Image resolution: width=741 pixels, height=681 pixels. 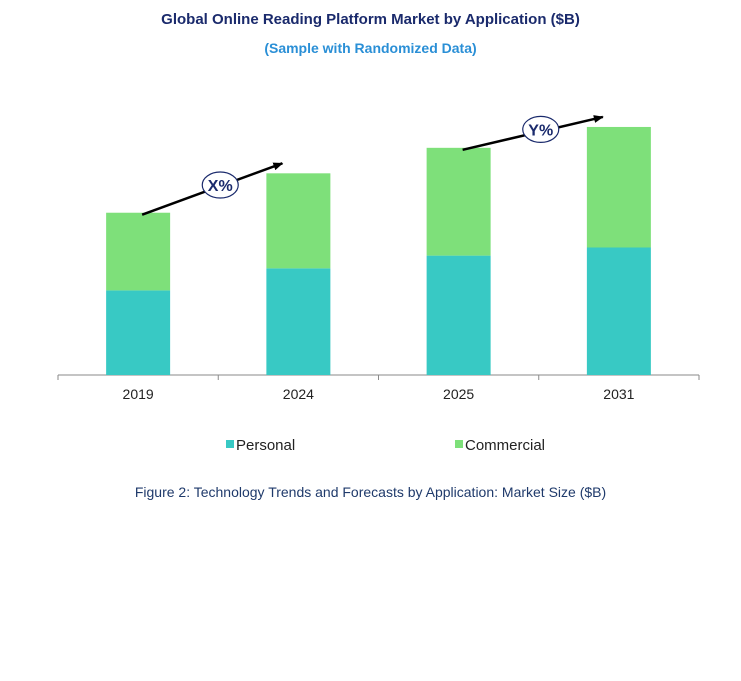 I want to click on bar-personal-2031, so click(x=618, y=311).